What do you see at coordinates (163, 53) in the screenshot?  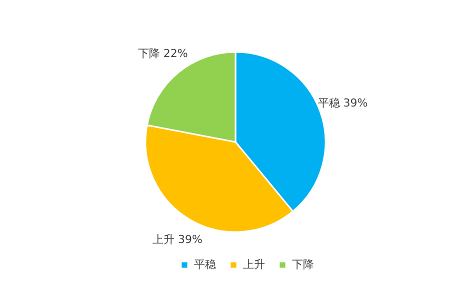 I see `category-label: 下降 22%` at bounding box center [163, 53].